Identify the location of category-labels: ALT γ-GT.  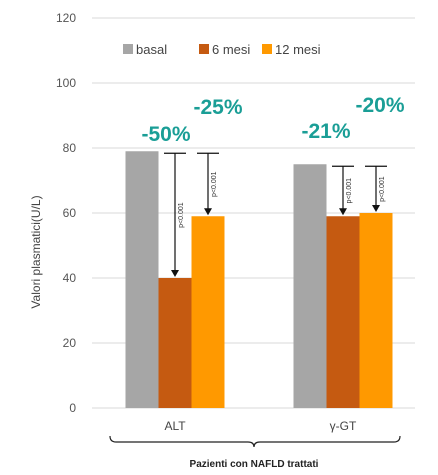
(260, 426).